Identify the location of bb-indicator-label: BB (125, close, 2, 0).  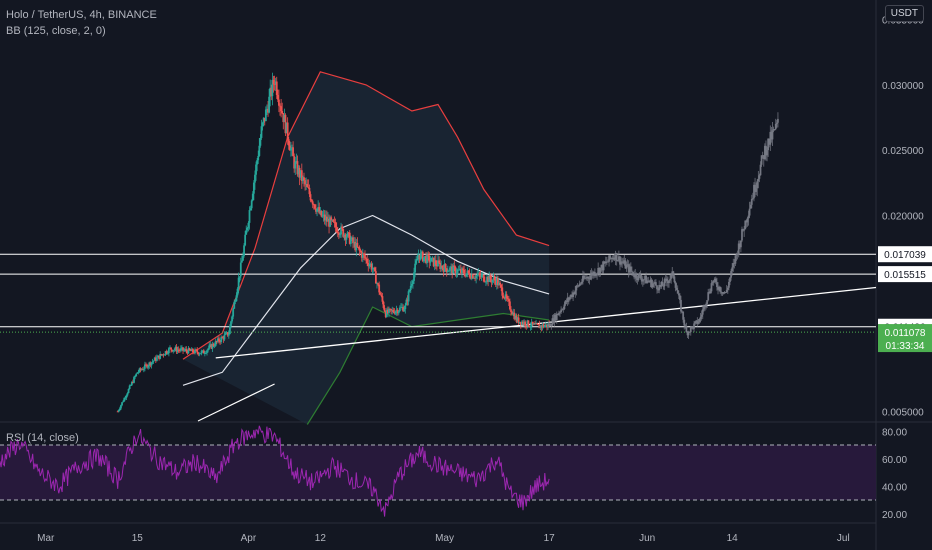
(56, 31).